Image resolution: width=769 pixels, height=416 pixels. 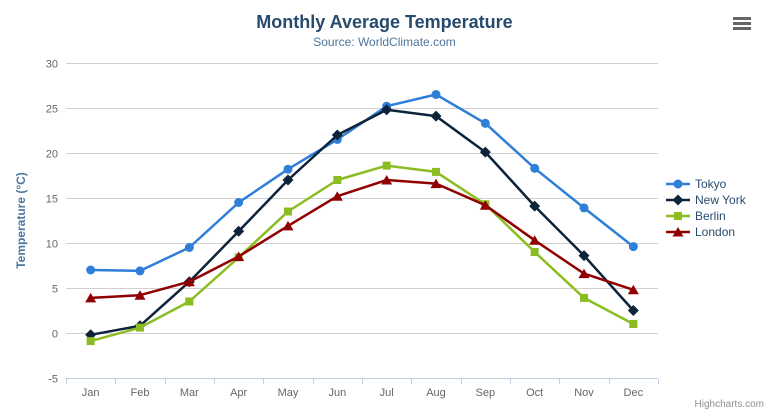 What do you see at coordinates (486, 393) in the screenshot?
I see `x-axis-tick-label: Sep` at bounding box center [486, 393].